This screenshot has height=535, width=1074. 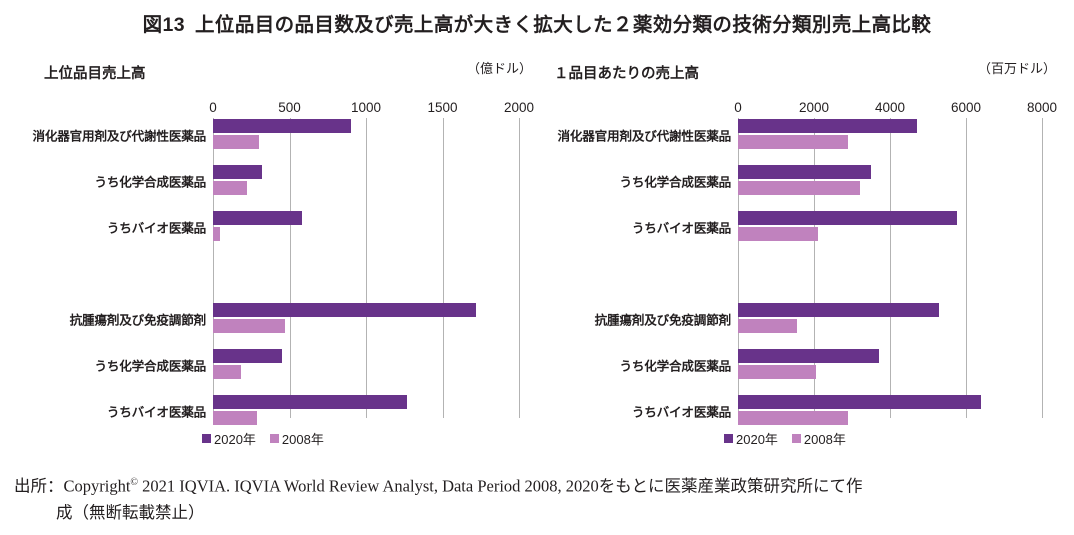 I want to click on x-tick-label: 6000, so click(x=966, y=107).